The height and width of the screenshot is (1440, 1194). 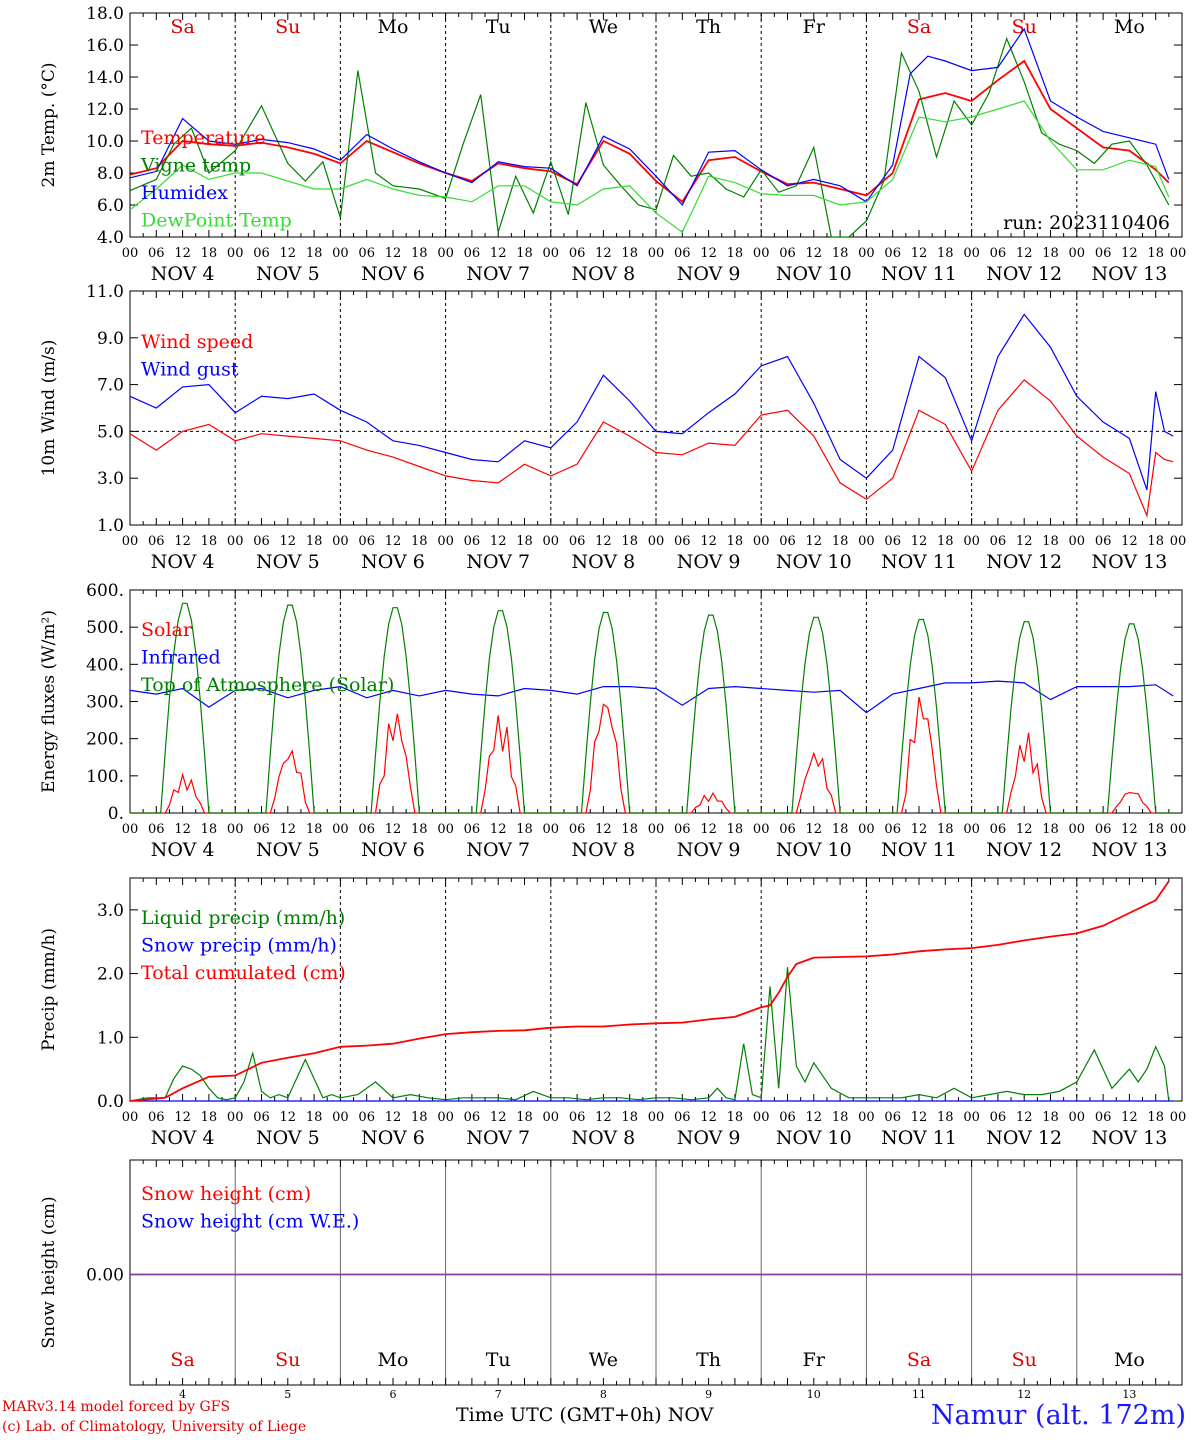 I want to click on y-tick-label: 5.0, so click(x=110, y=432).